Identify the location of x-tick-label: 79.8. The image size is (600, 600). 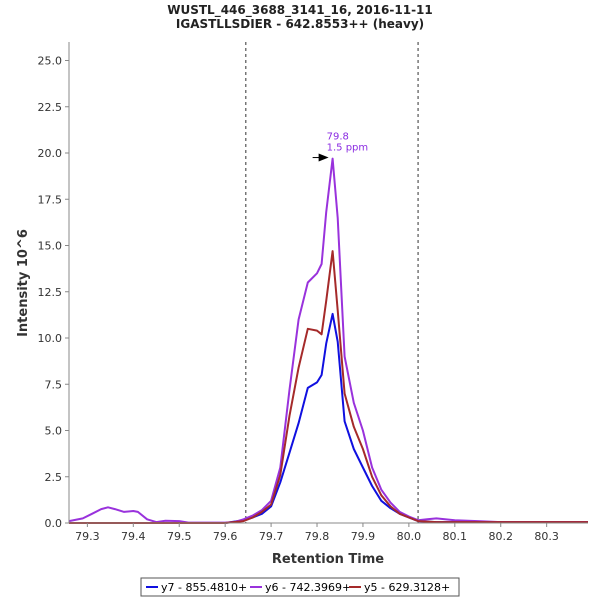
(317, 536).